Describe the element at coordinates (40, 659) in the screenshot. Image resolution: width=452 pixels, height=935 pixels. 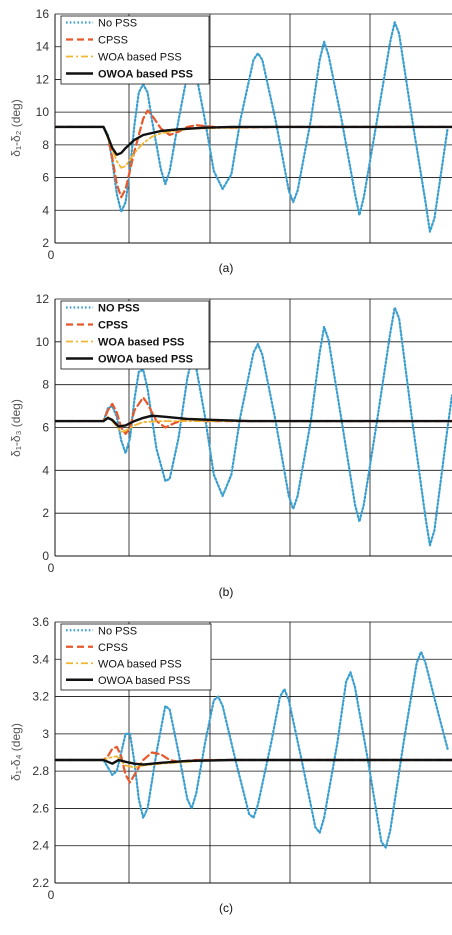
I see `y-tick-label: 3.4` at that location.